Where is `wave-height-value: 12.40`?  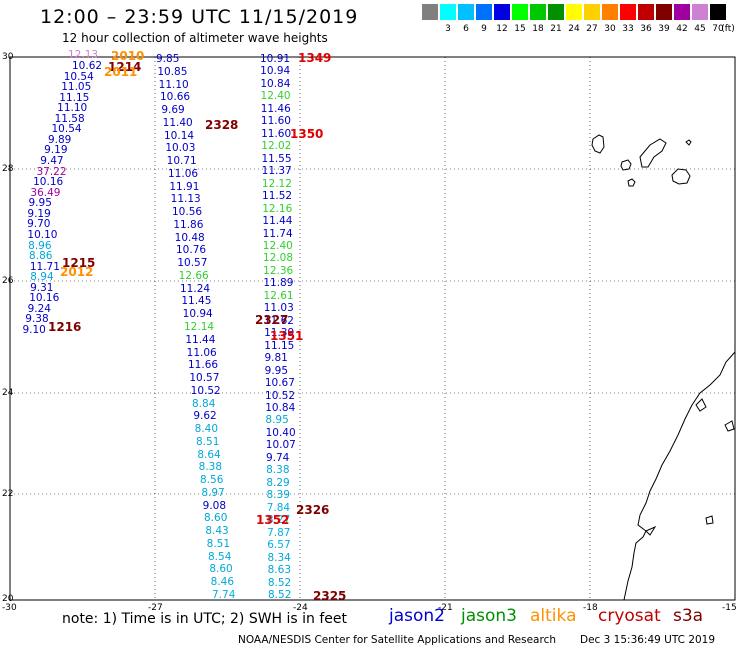
wave-height-value: 12.40 is located at coordinates (275, 96).